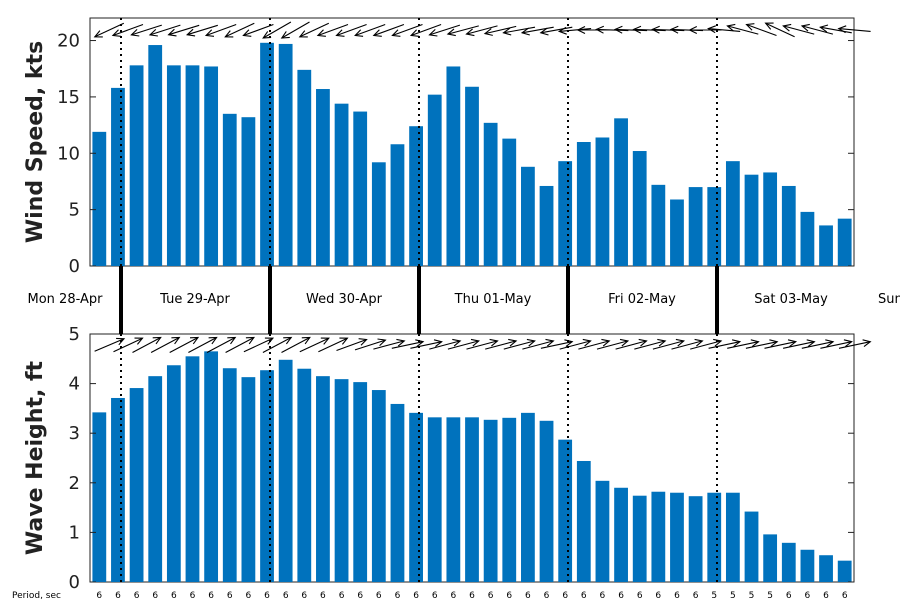 The width and height of the screenshot is (900, 600). What do you see at coordinates (889, 299) in the screenshot?
I see `day-label: Sun` at bounding box center [889, 299].